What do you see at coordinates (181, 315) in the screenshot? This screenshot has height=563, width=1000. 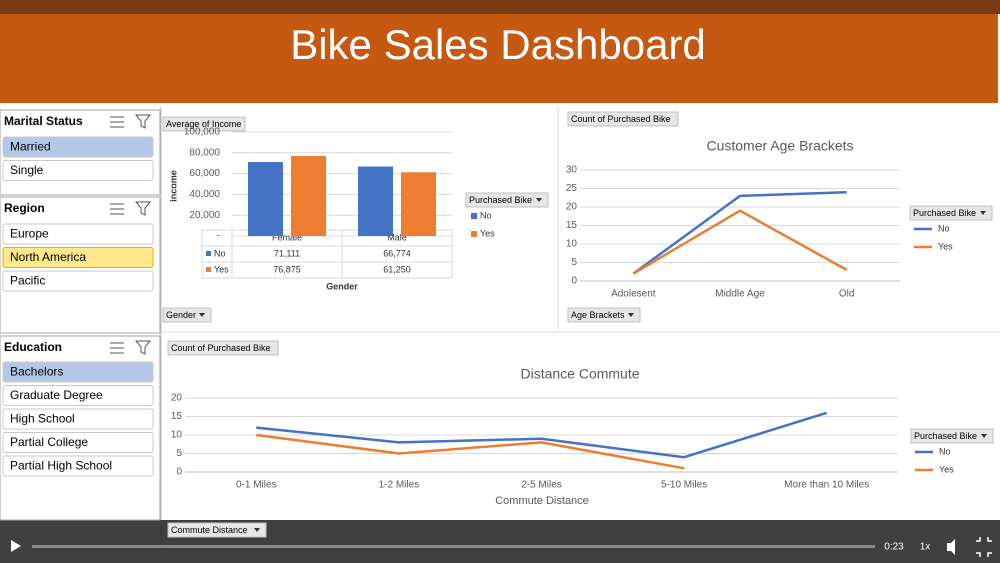 I see `field-button-label: Gender` at bounding box center [181, 315].